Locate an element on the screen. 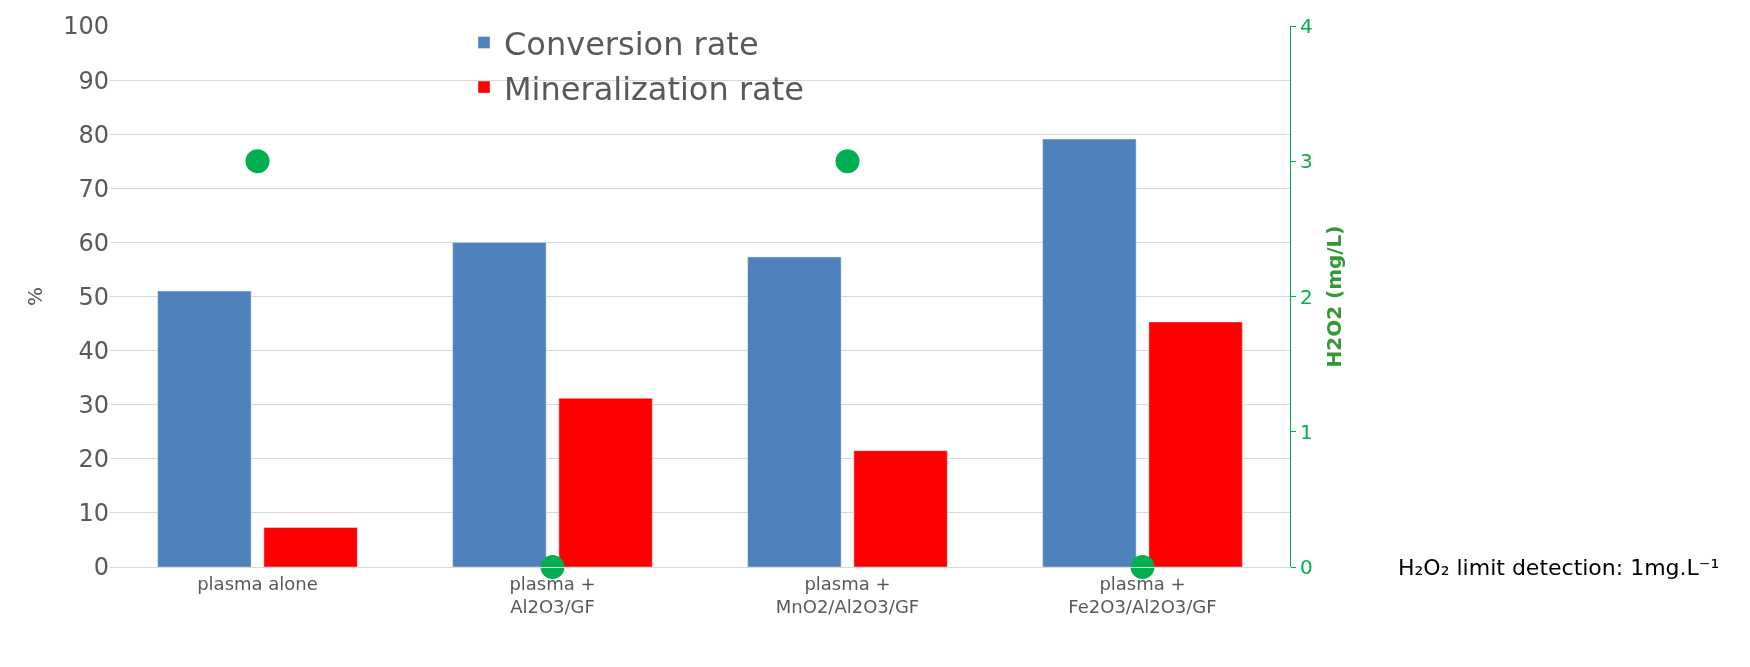  text: H₂O₂ limit detection: 1mg.L⁻¹ is located at coordinates (1559, 567).